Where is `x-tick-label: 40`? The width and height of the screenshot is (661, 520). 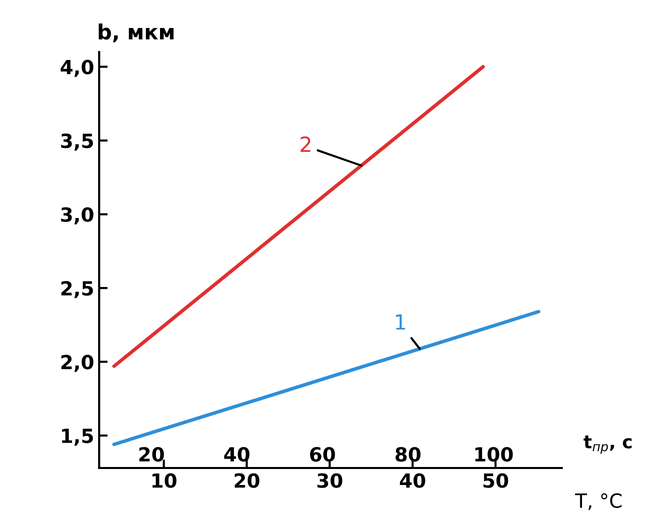 x-tick-label: 40 is located at coordinates (413, 480).